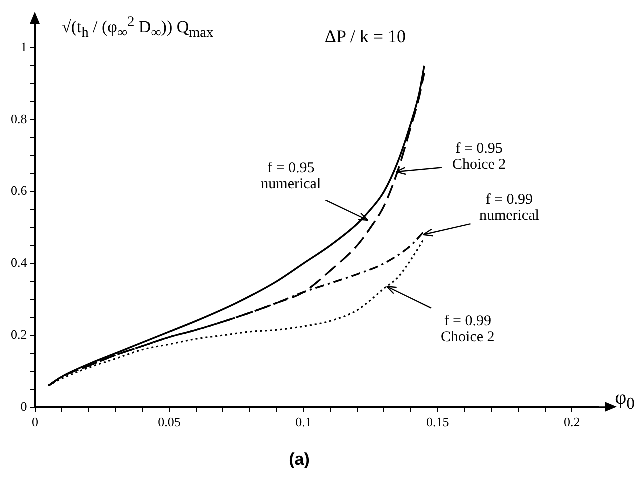  Describe the element at coordinates (479, 156) in the screenshot. I see `annotation: f = 0.95 Choice 2` at that location.